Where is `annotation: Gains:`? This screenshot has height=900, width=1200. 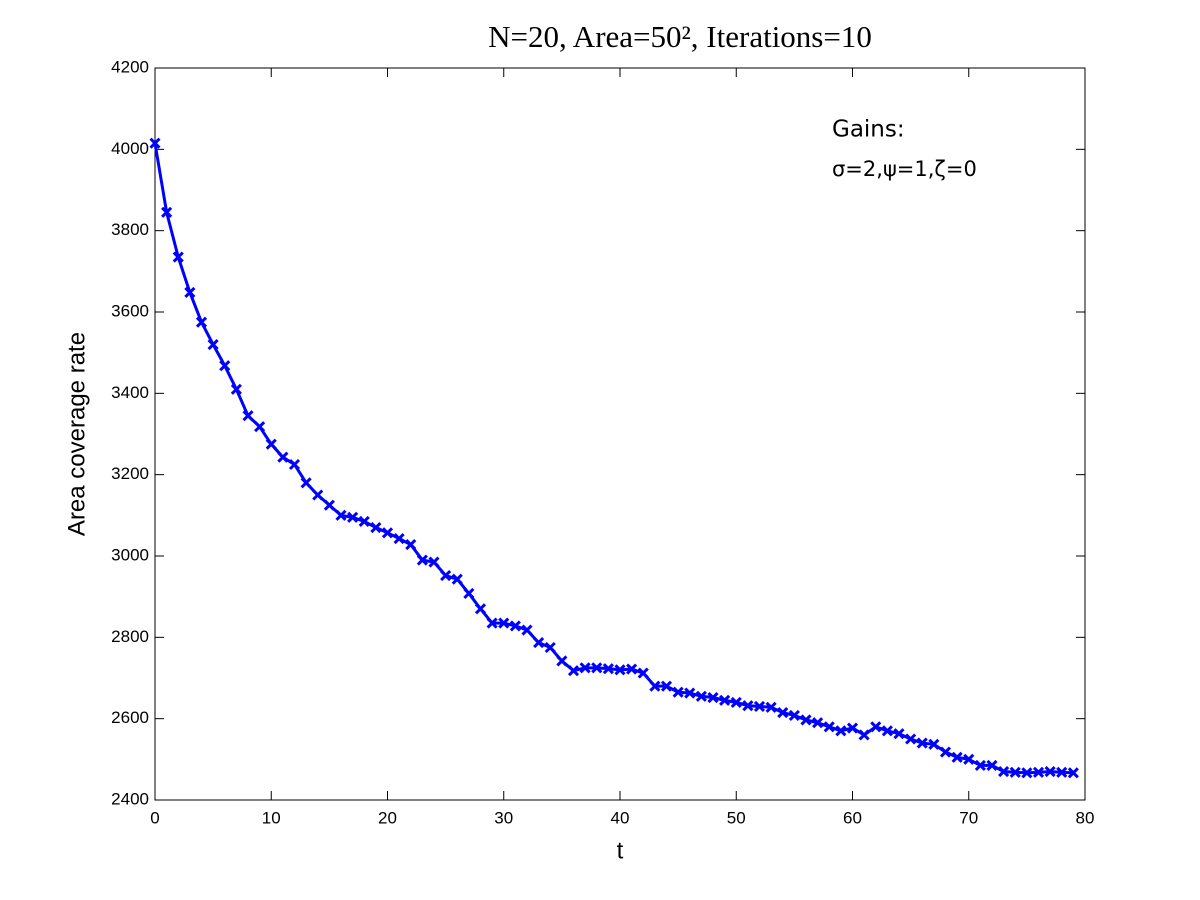
annotation: Gains: is located at coordinates (868, 130).